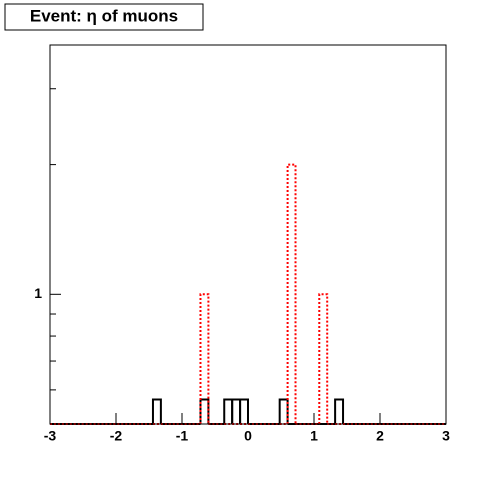 The width and height of the screenshot is (496, 477). I want to click on chart-title: Event: η of muons, so click(104, 15).